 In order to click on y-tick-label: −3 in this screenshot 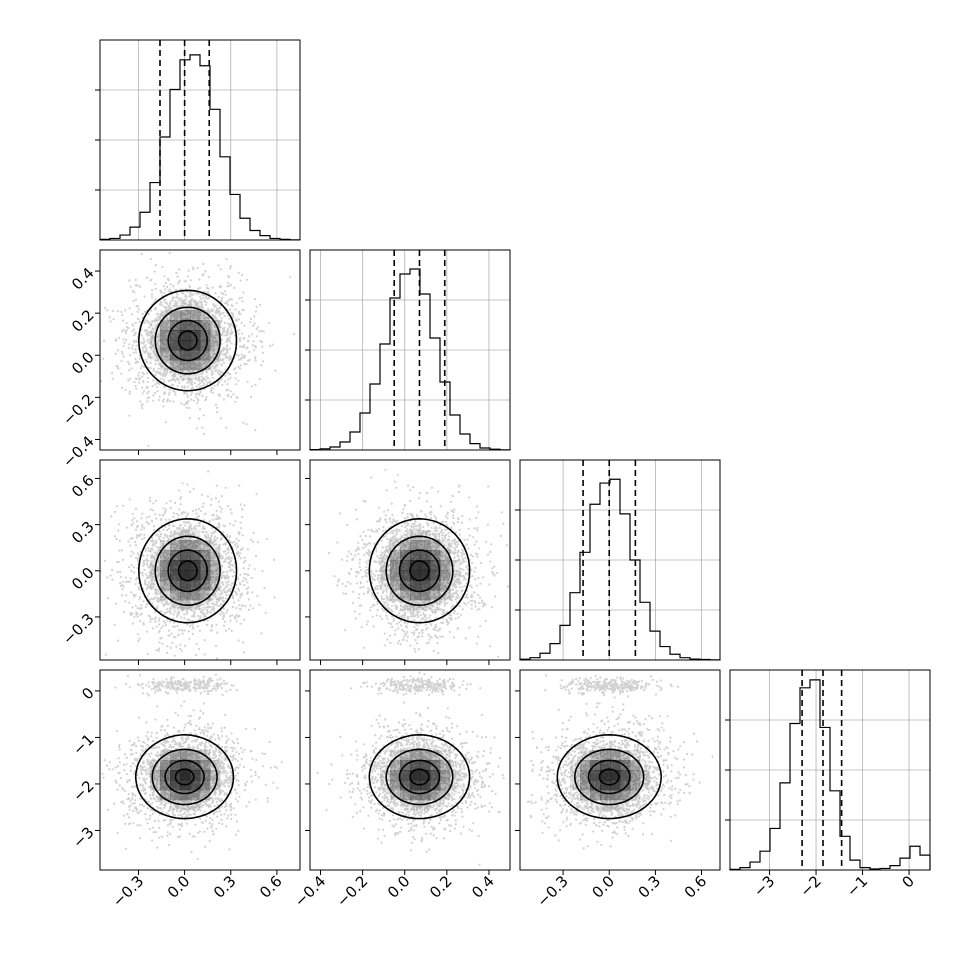, I will do `click(83, 837)`.